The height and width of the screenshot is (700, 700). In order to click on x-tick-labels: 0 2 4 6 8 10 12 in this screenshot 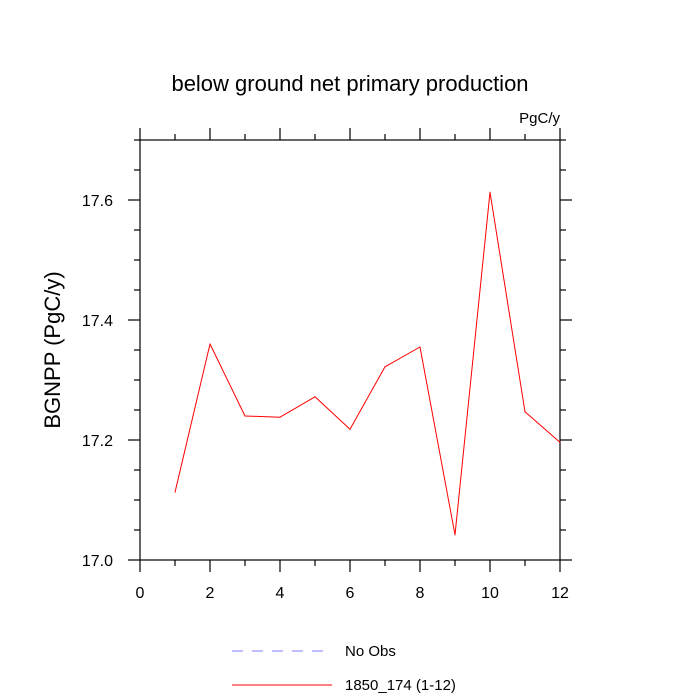, I will do `click(352, 593)`.